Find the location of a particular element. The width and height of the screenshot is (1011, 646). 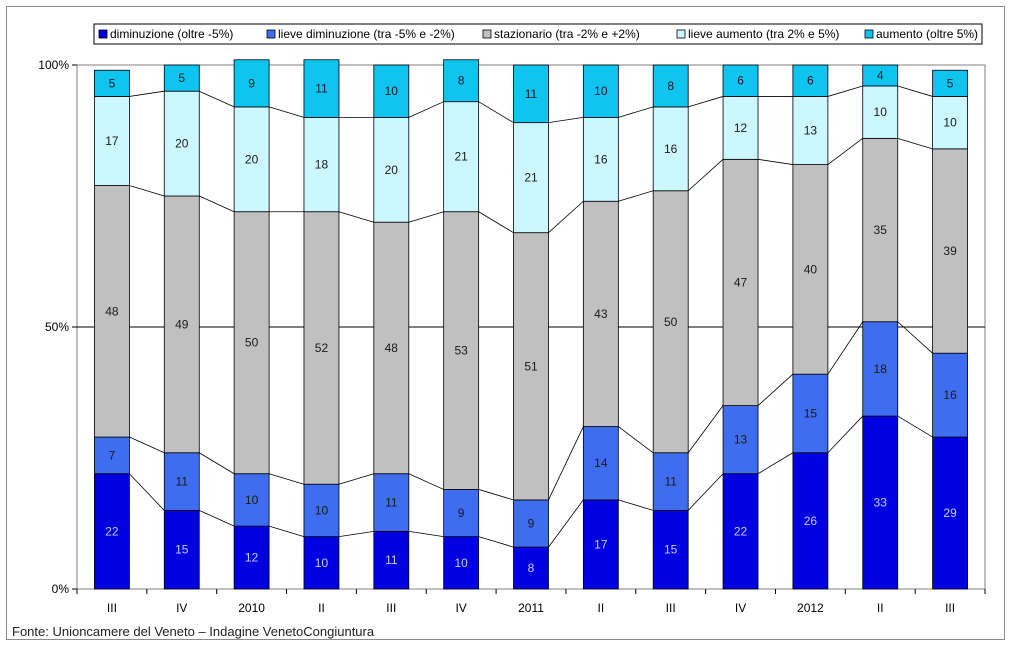

data-label: 47 is located at coordinates (741, 282).